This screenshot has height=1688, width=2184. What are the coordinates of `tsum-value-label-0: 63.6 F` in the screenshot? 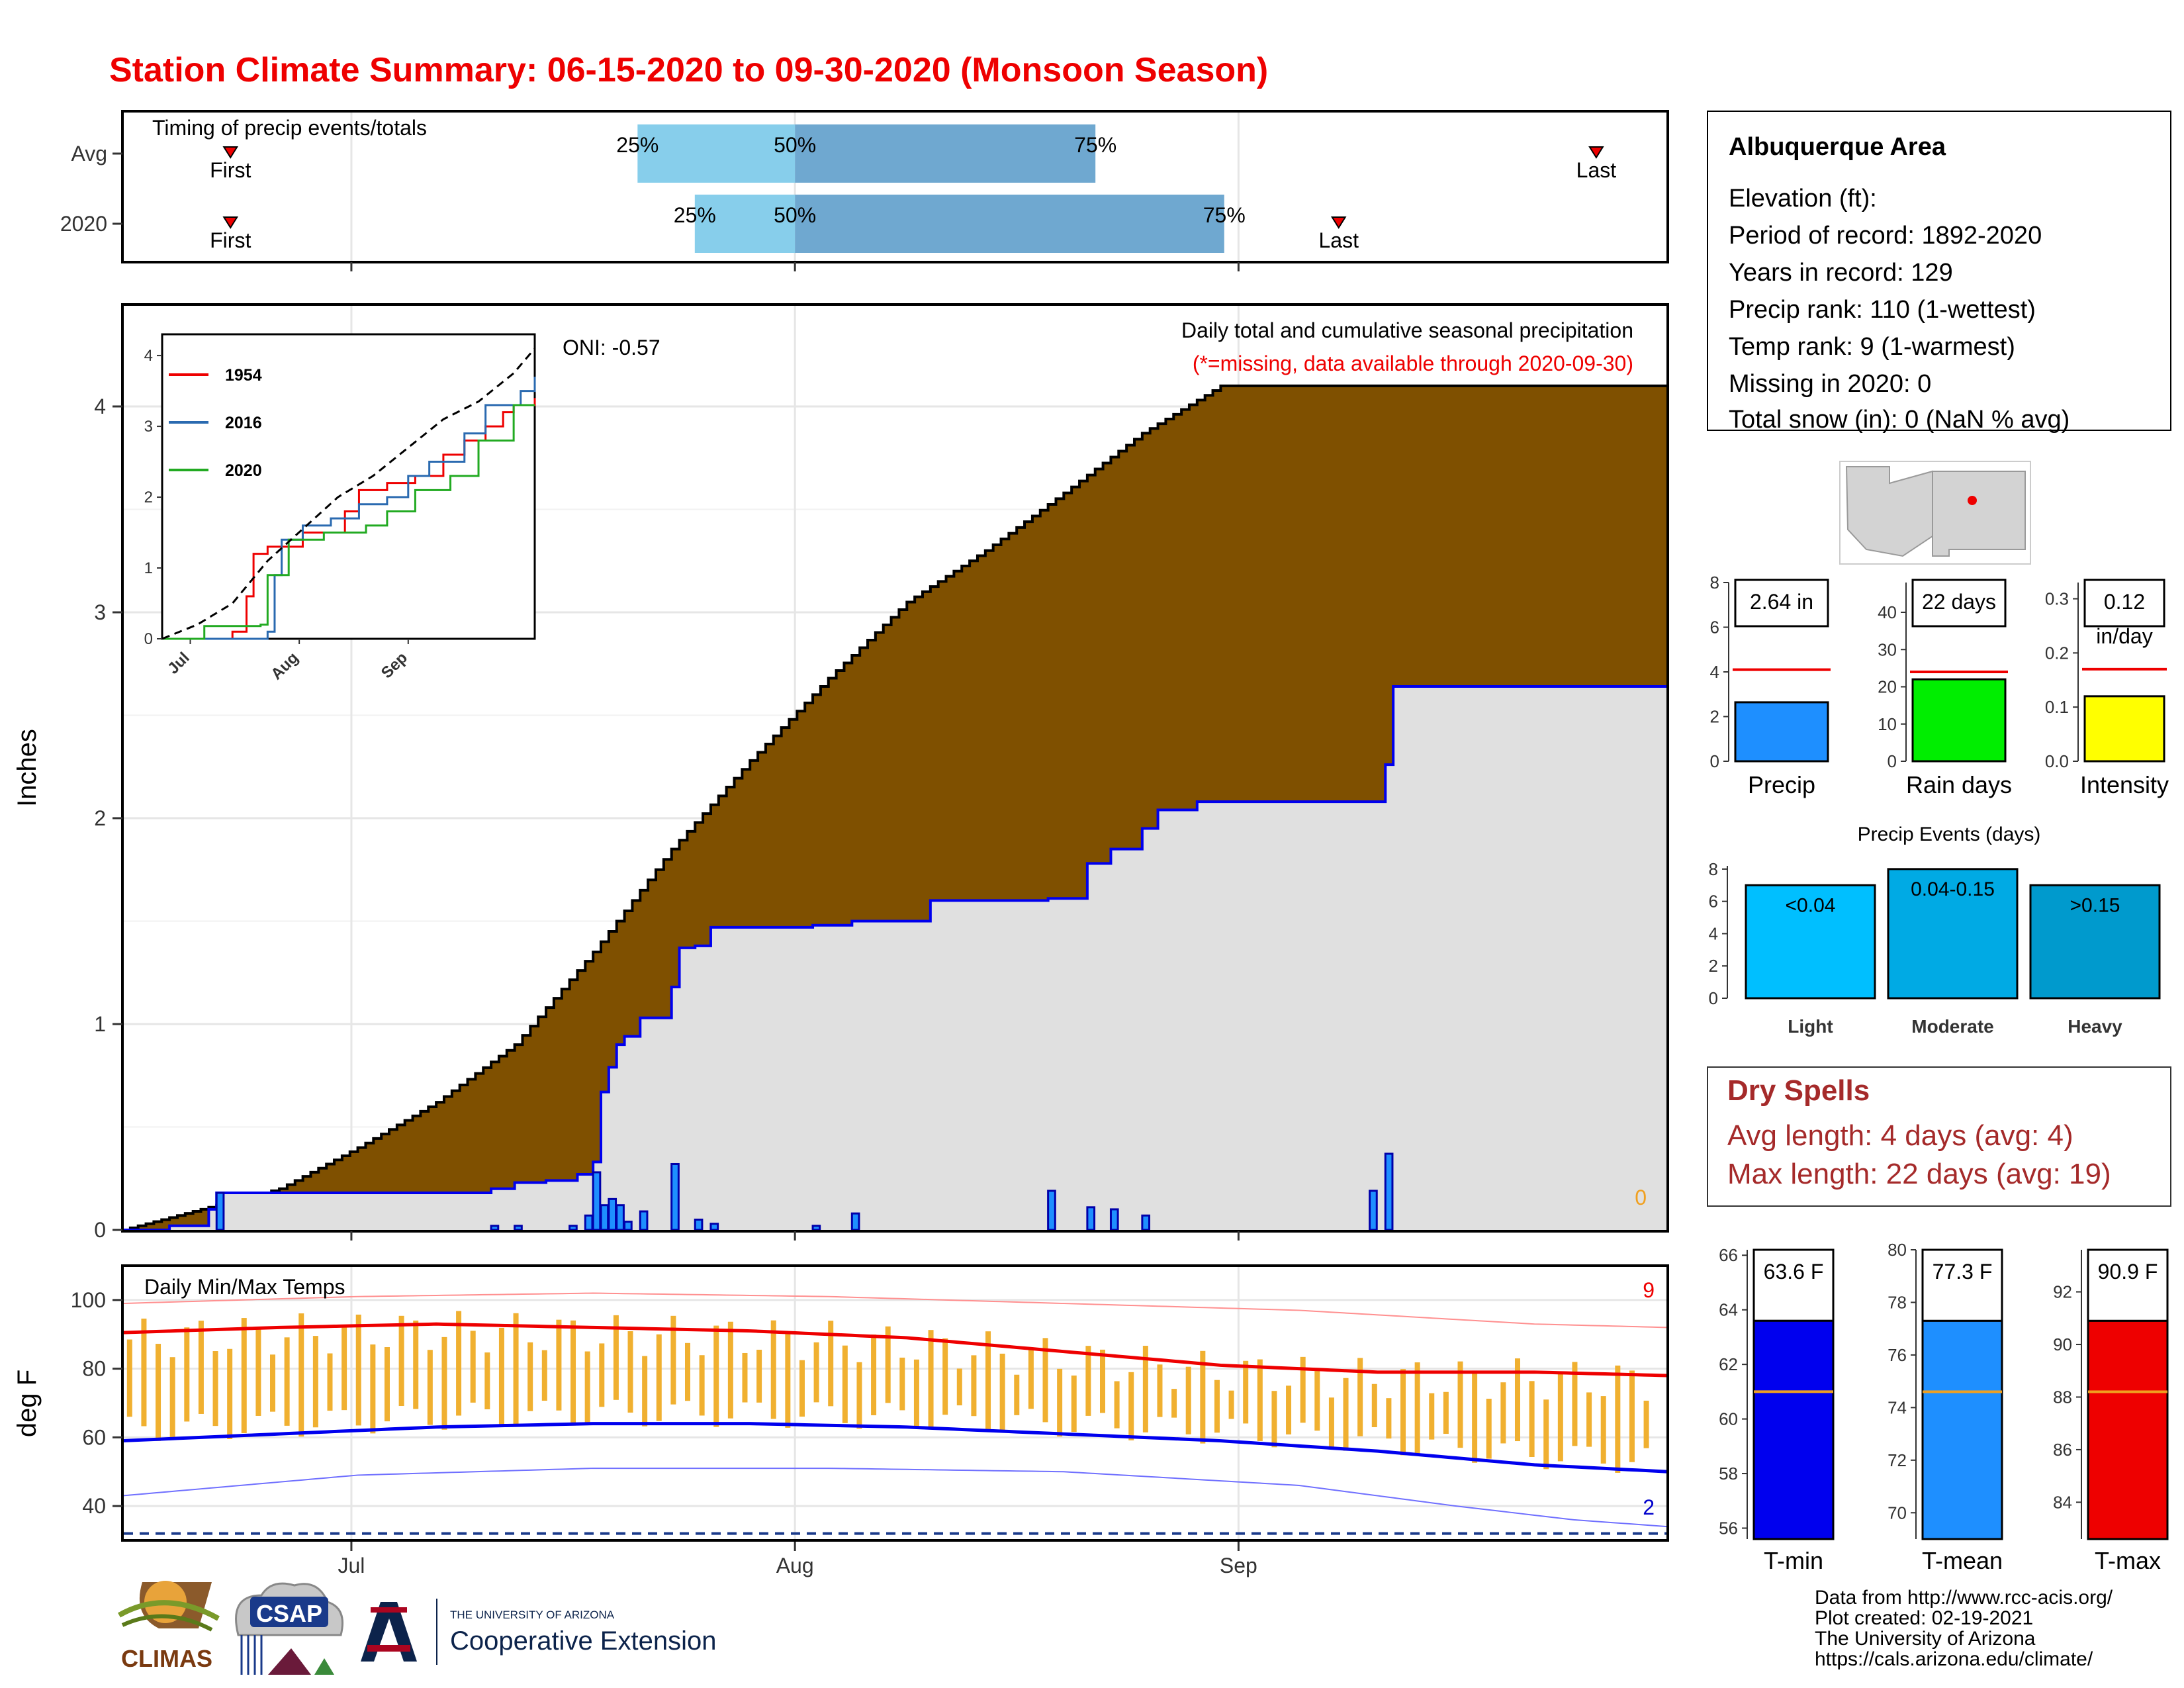 It's located at (1794, 1272).